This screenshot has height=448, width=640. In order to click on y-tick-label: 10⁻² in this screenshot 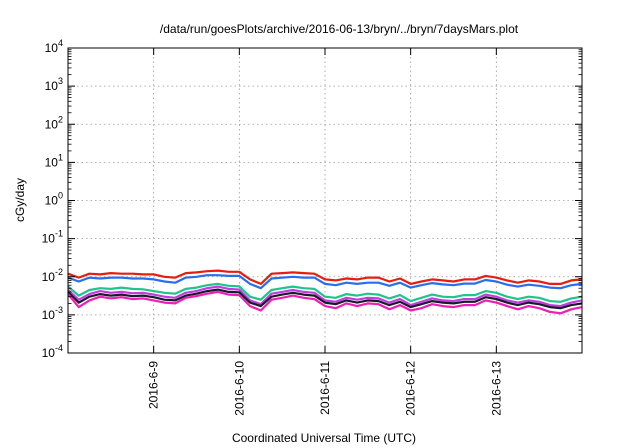, I will do `click(52, 275)`.